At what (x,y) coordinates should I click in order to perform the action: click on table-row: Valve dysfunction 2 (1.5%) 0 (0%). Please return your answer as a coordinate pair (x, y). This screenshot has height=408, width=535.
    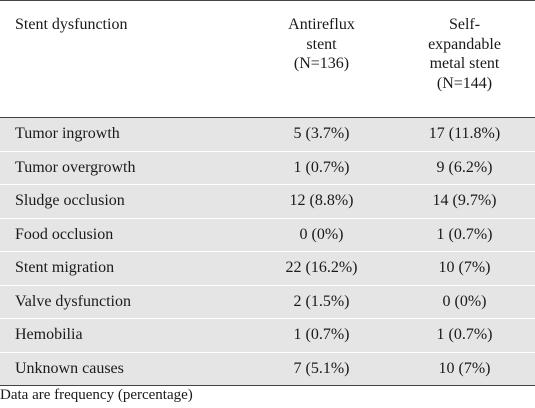
    Looking at the image, I should click on (267, 302).